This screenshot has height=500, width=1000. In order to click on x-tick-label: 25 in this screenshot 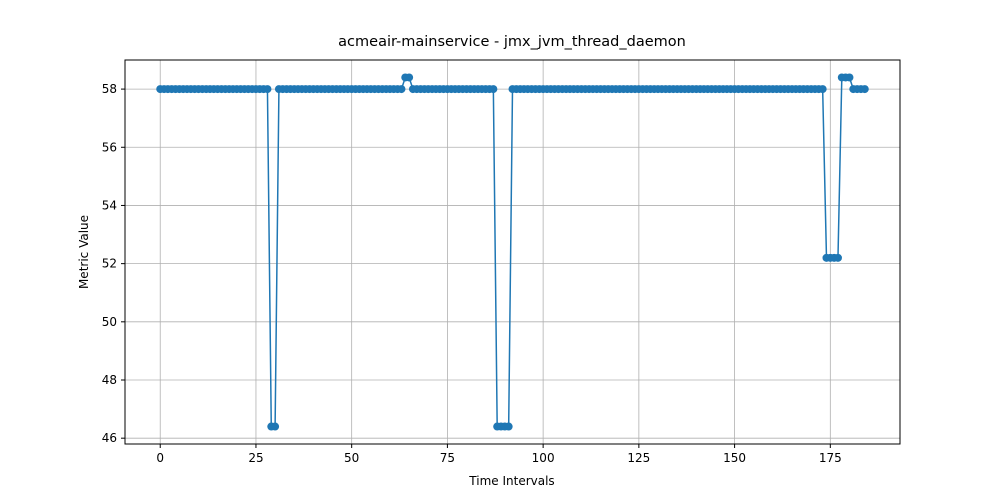, I will do `click(255, 458)`.